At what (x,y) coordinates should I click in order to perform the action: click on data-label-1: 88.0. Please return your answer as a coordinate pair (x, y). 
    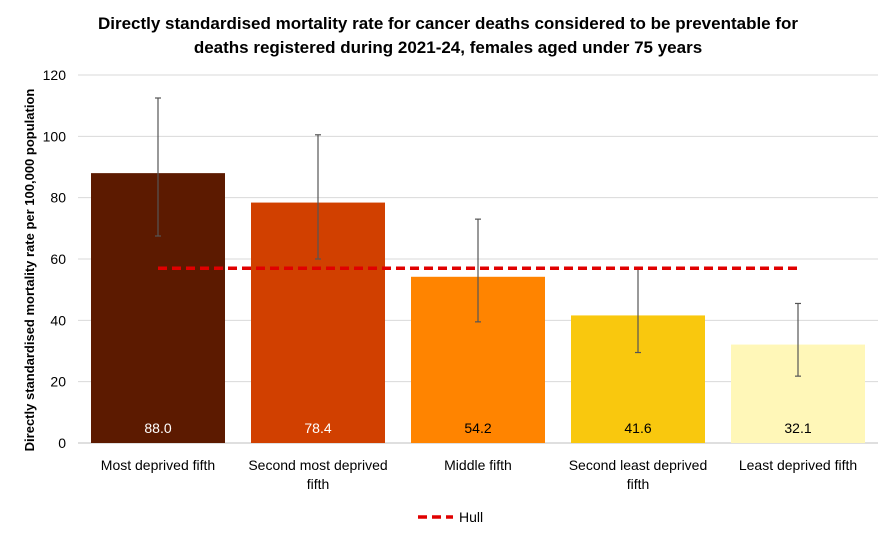
    Looking at the image, I should click on (157, 428).